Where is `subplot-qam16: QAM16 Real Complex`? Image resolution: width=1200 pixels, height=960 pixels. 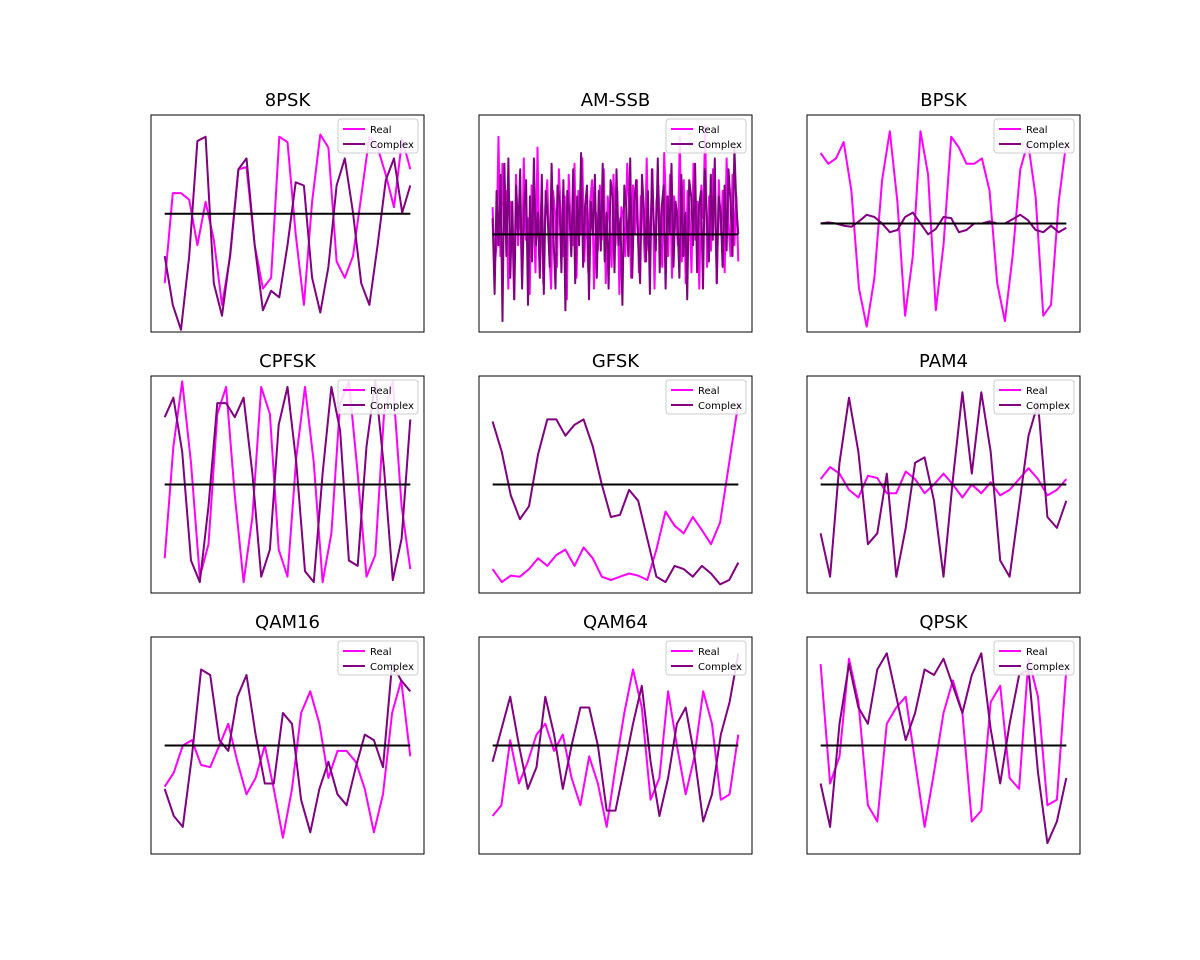
subplot-qam16: QAM16 Real Complex is located at coordinates (287, 733).